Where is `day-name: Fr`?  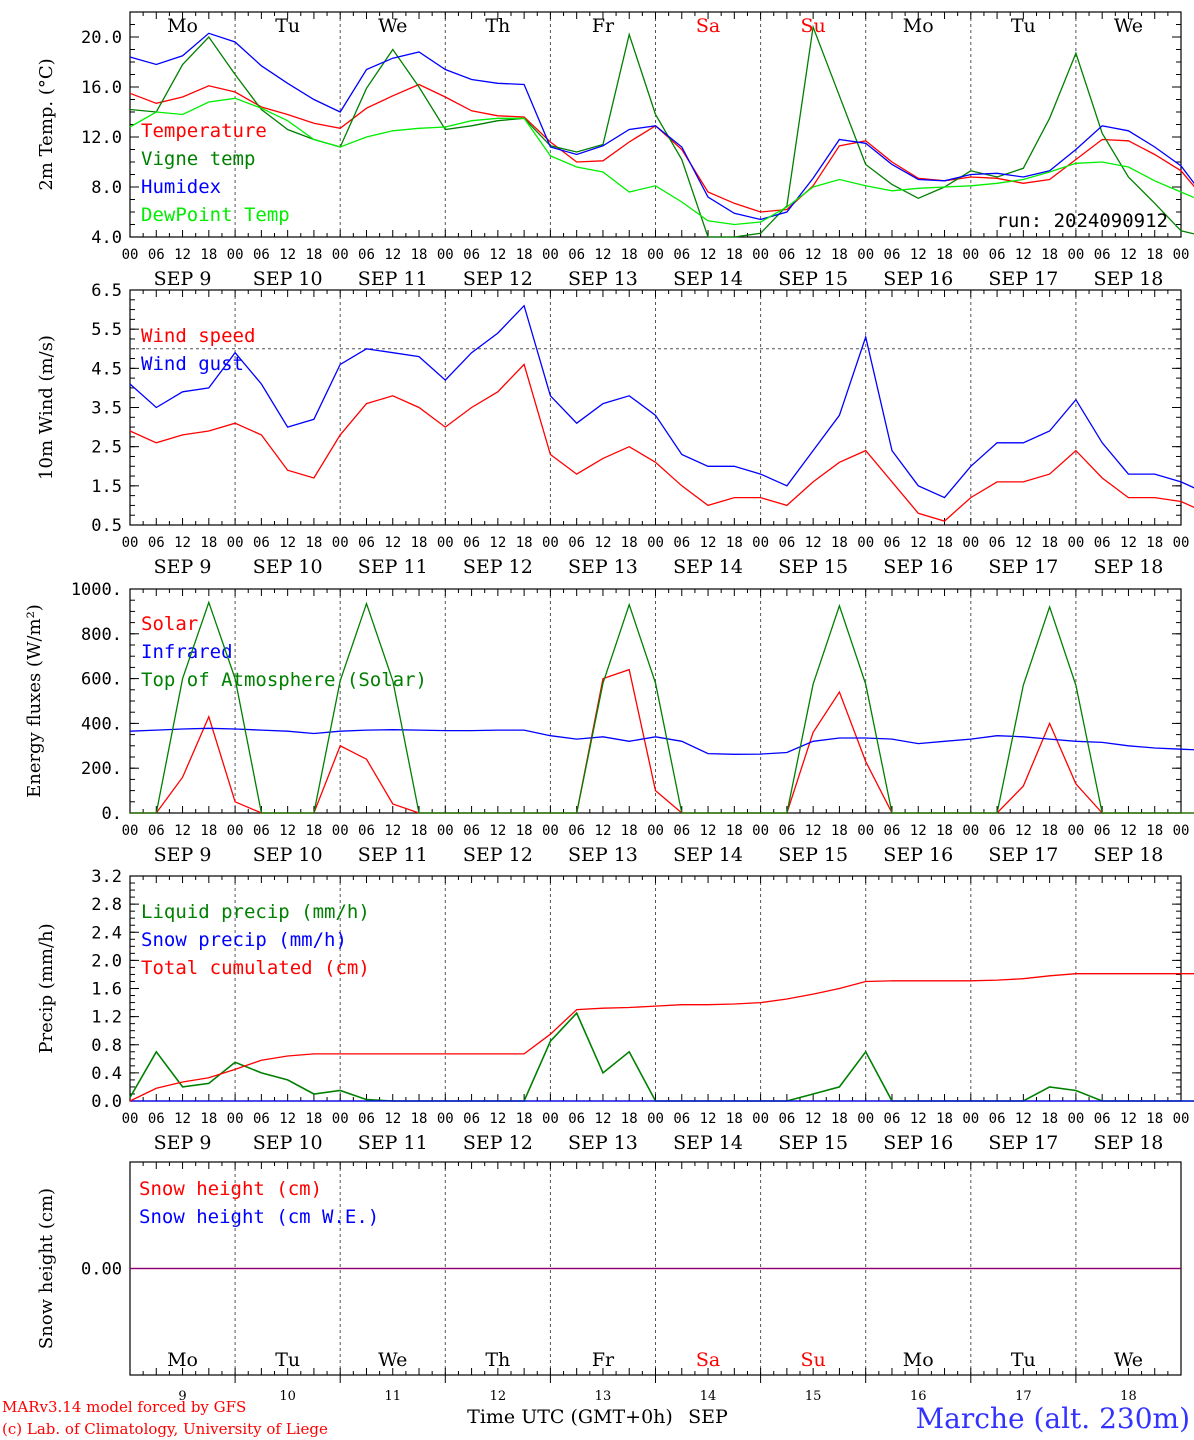
day-name: Fr is located at coordinates (603, 1360).